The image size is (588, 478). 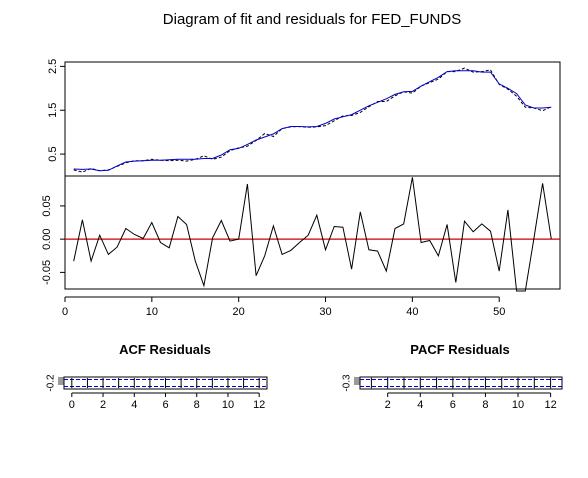 I want to click on fit-y-tick-label: 0.5, so click(x=53, y=153).